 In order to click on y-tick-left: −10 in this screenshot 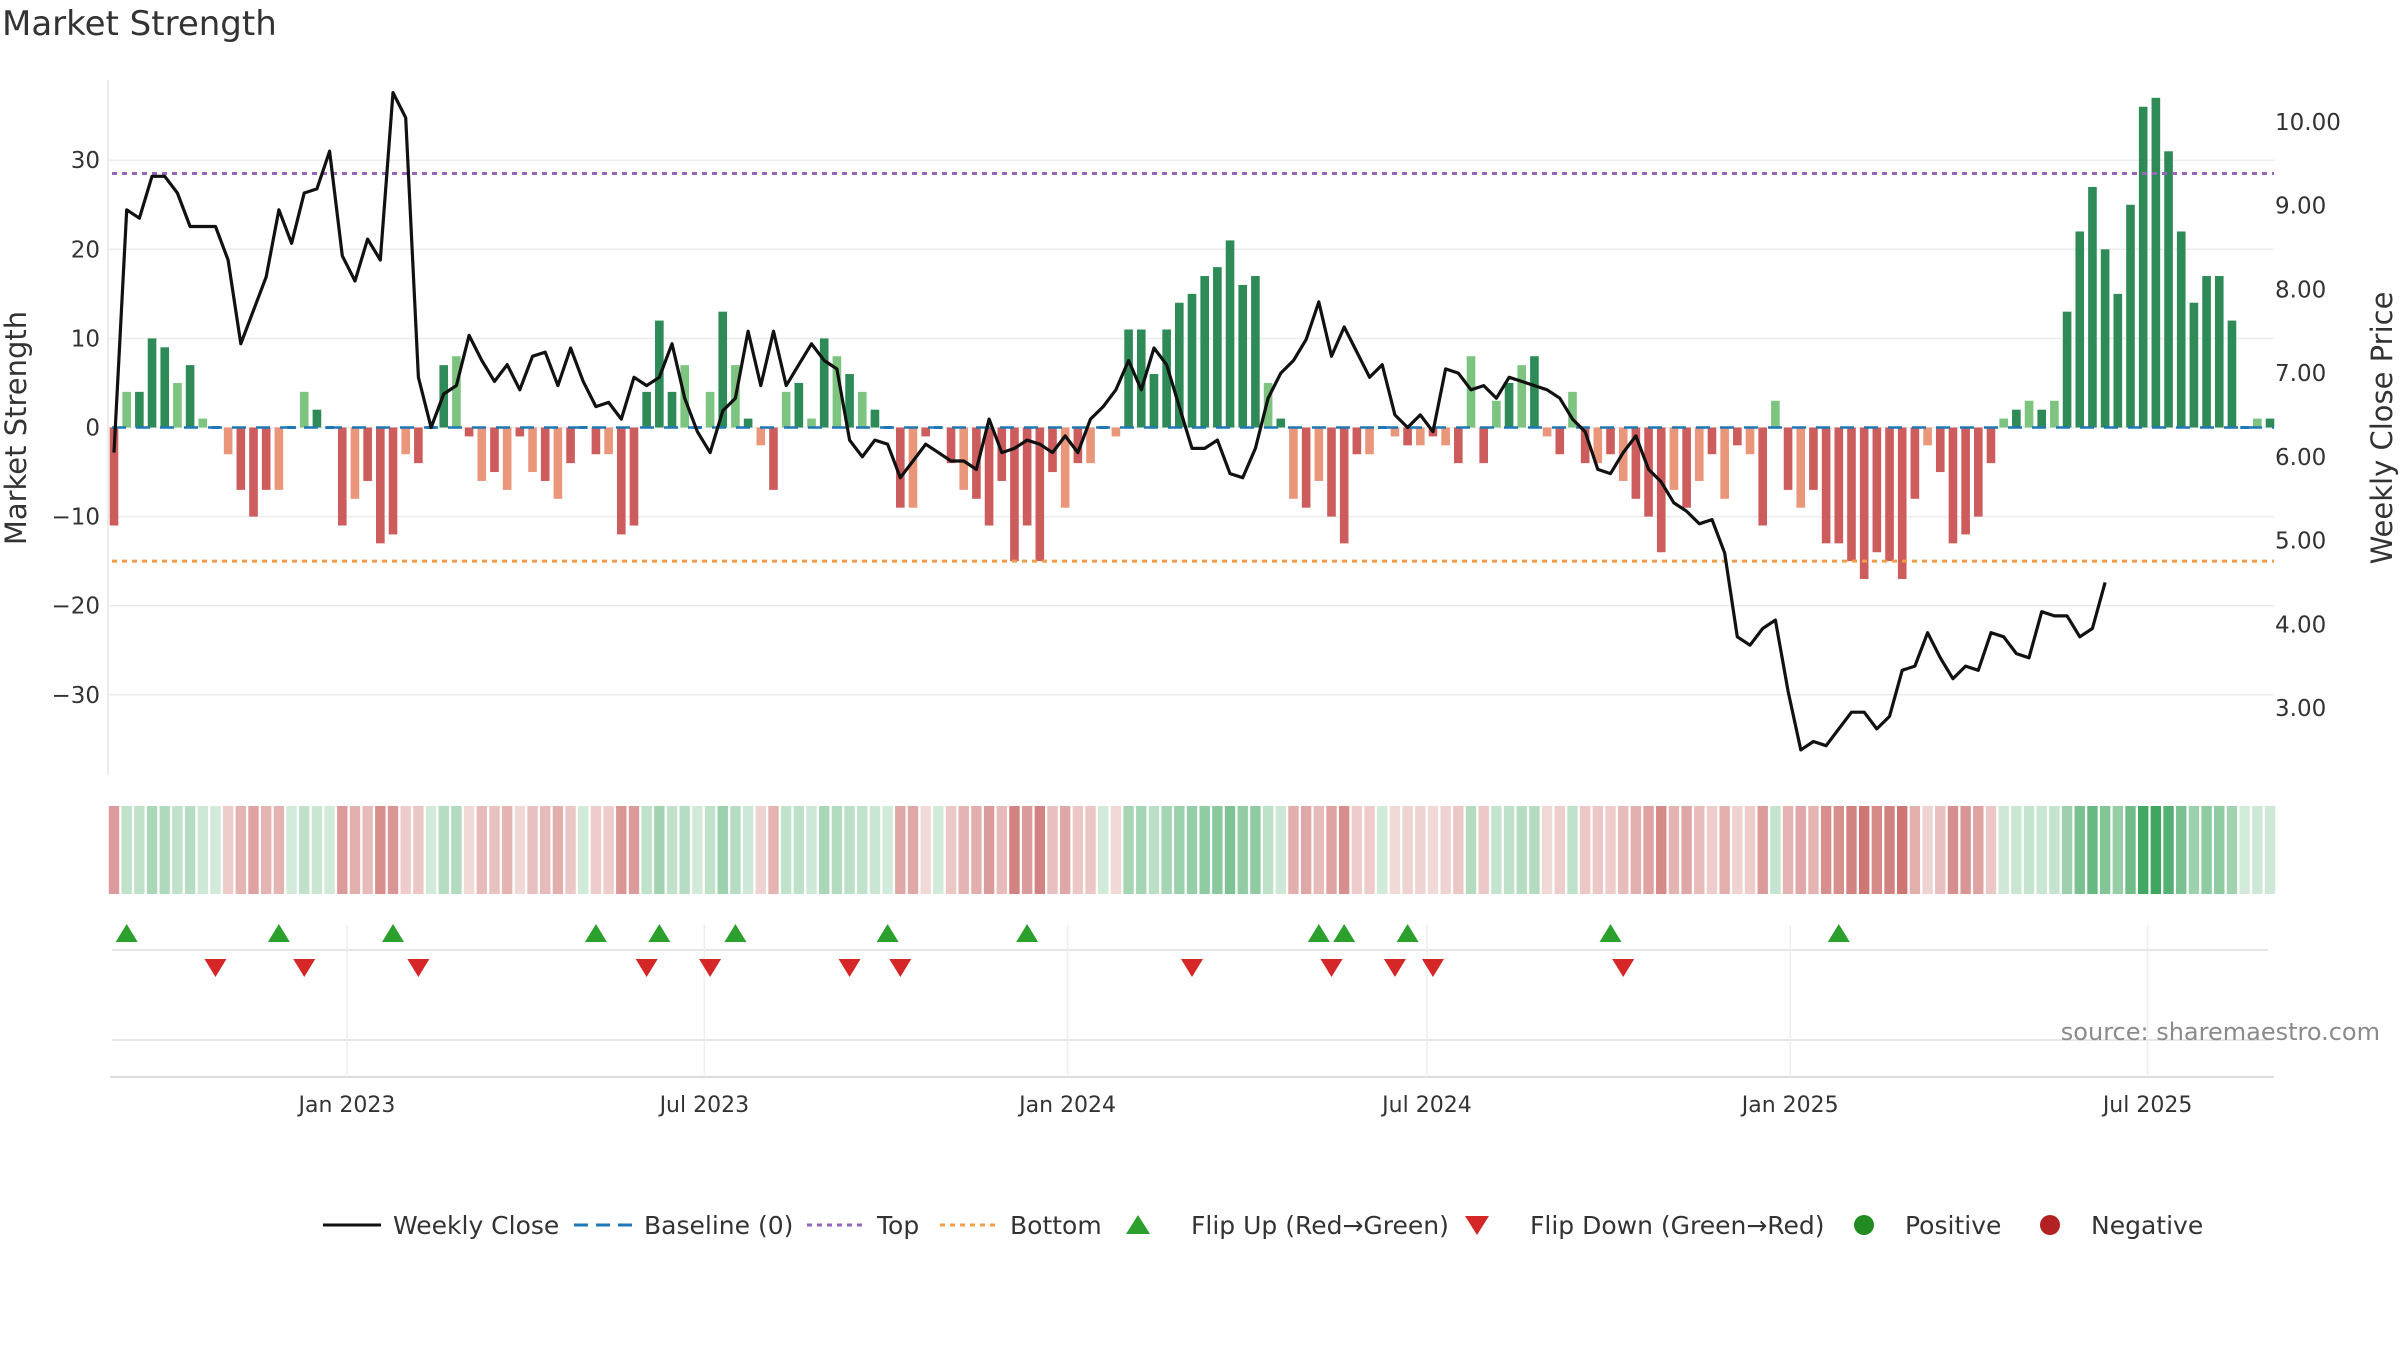, I will do `click(75, 518)`.